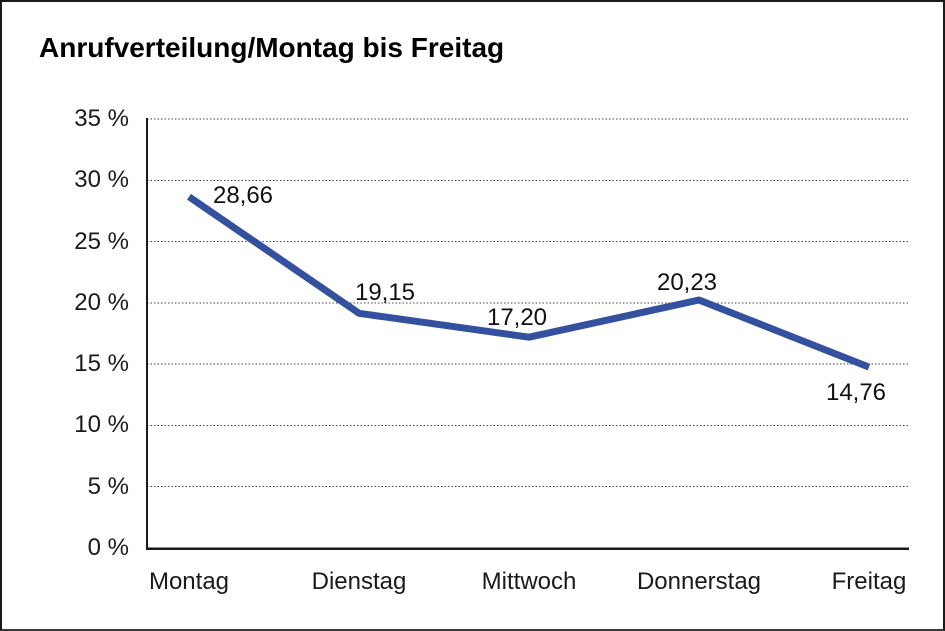 The height and width of the screenshot is (631, 945). What do you see at coordinates (108, 547) in the screenshot?
I see `y-tick-label-0: 0 %` at bounding box center [108, 547].